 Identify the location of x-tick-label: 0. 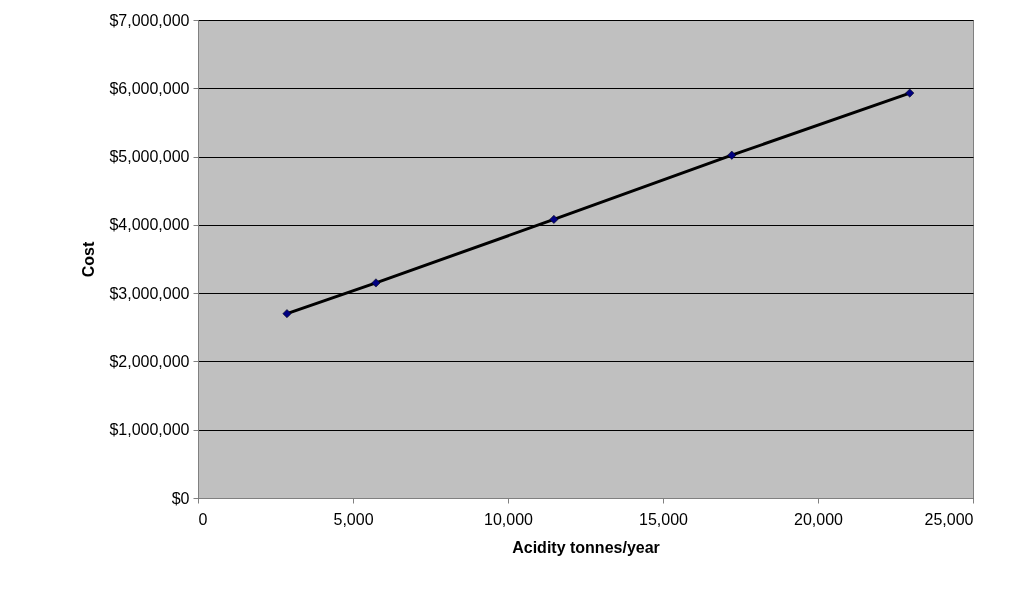
(203, 519).